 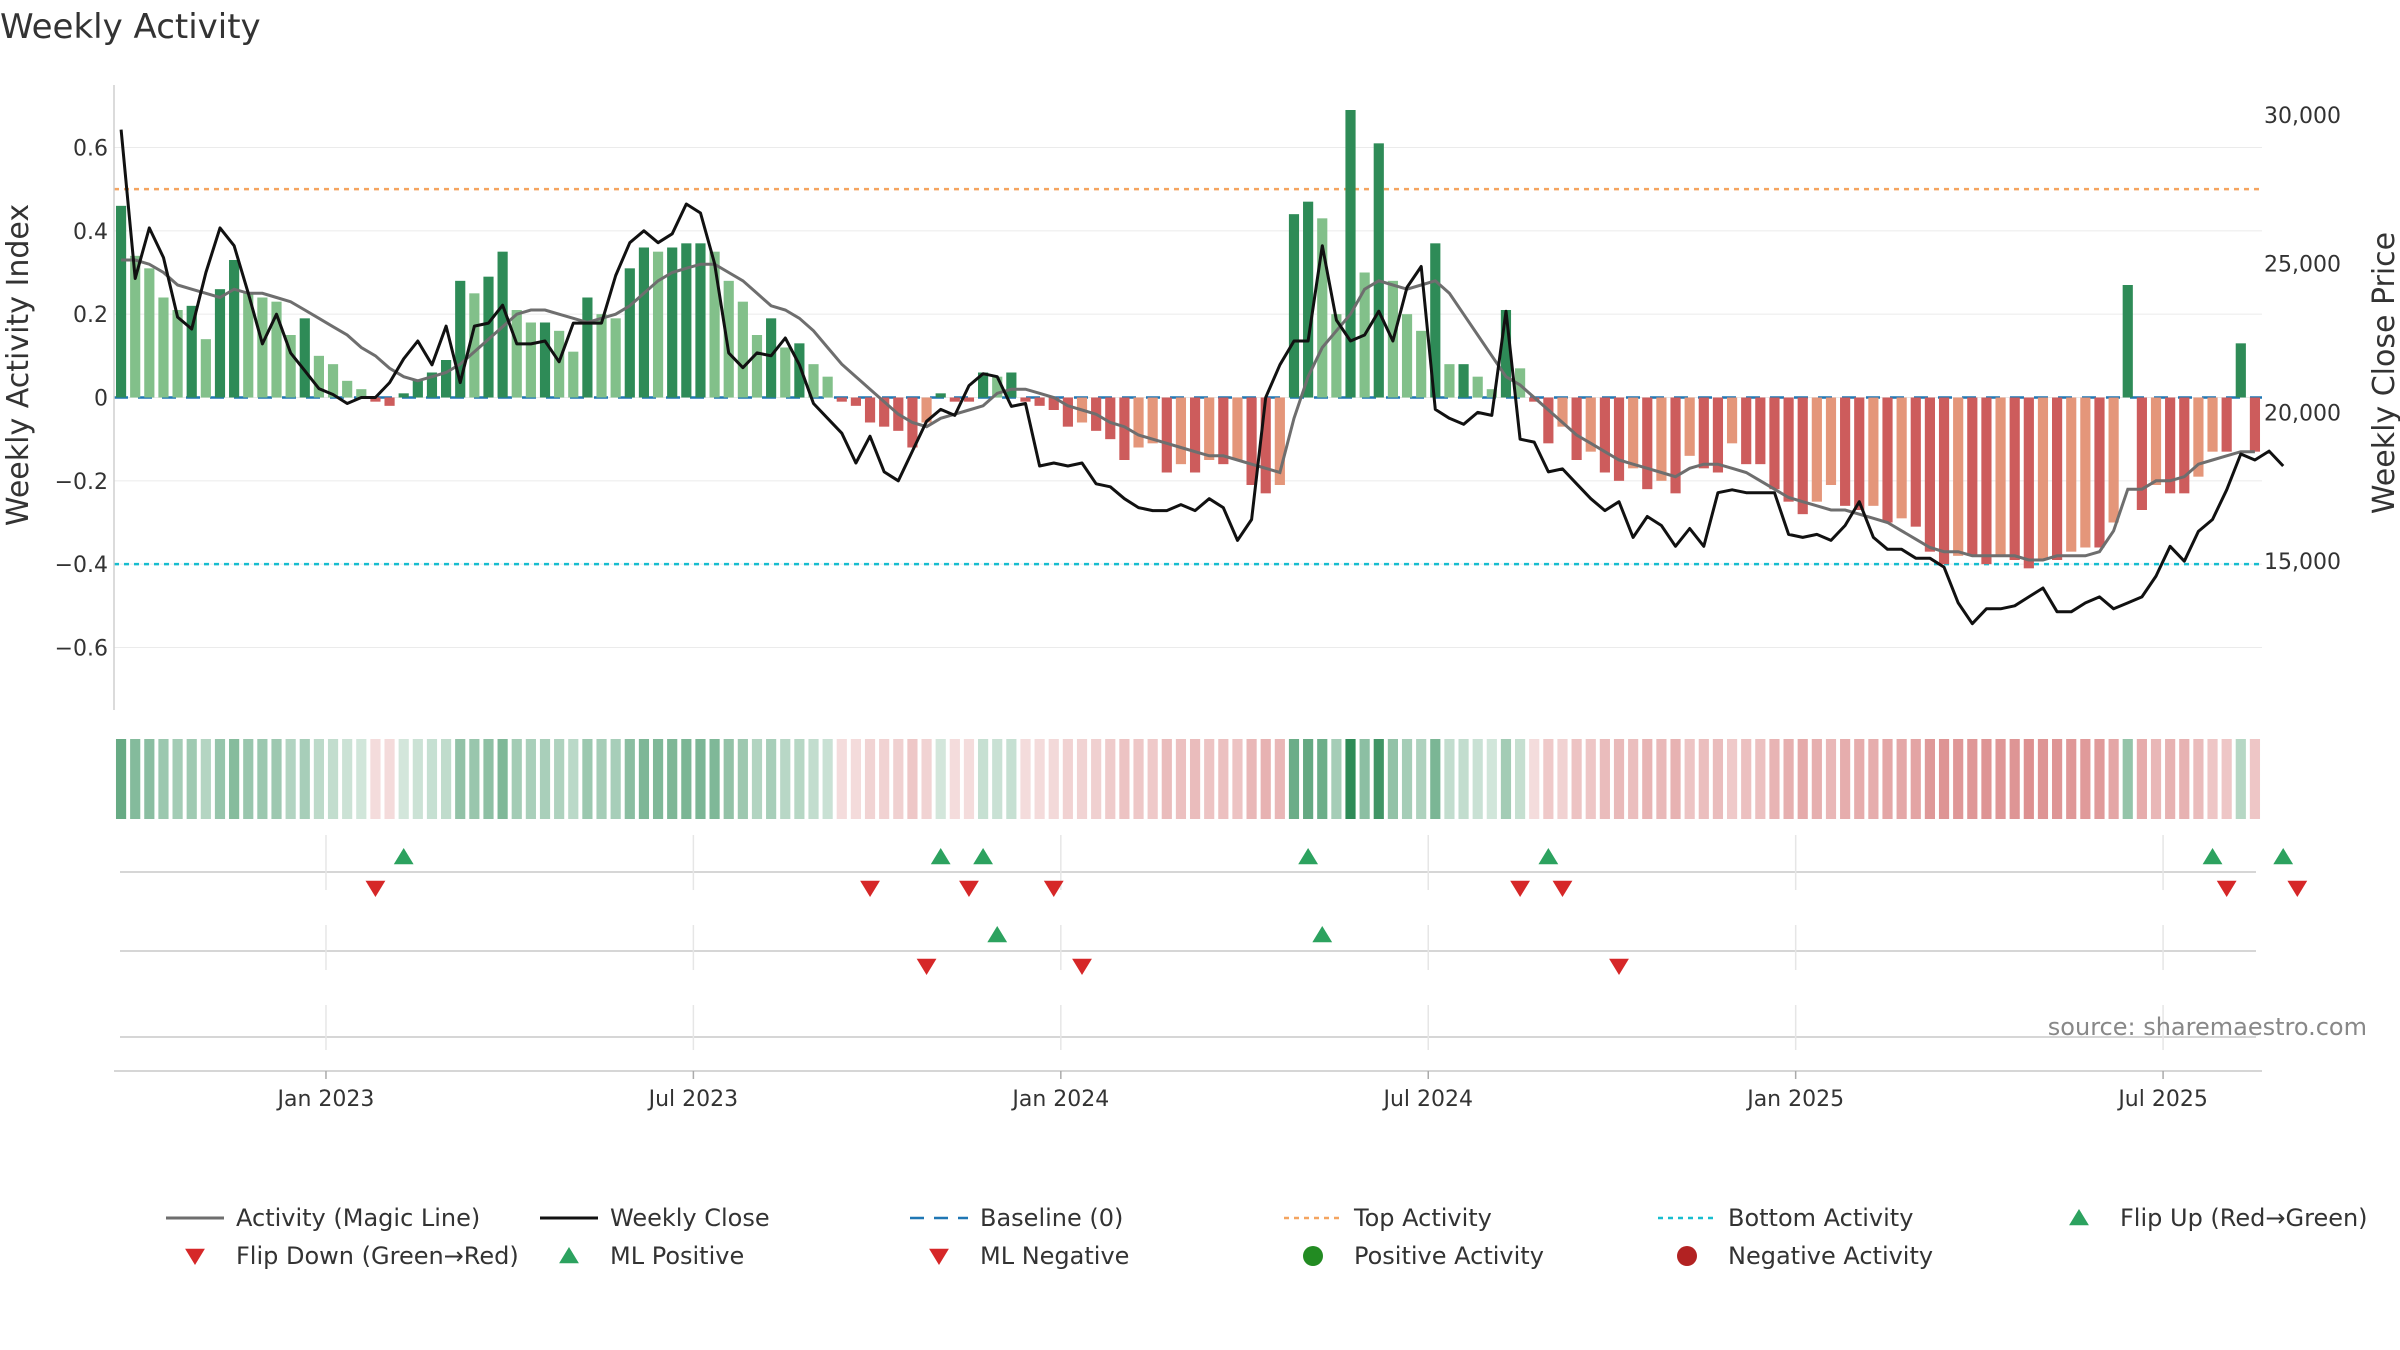 What do you see at coordinates (1794, 1099) in the screenshot?
I see `x-tick-label: Jan 2025` at bounding box center [1794, 1099].